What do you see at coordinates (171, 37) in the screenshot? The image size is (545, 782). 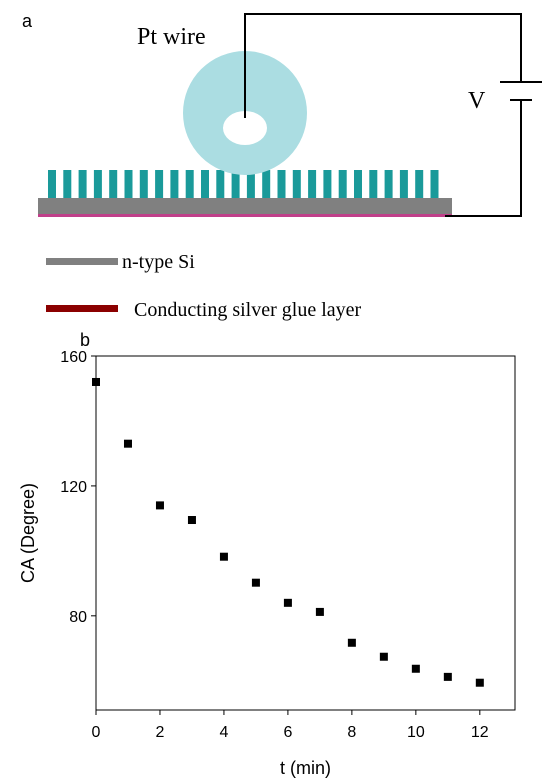 I see `pt-wire-label: Pt wire` at bounding box center [171, 37].